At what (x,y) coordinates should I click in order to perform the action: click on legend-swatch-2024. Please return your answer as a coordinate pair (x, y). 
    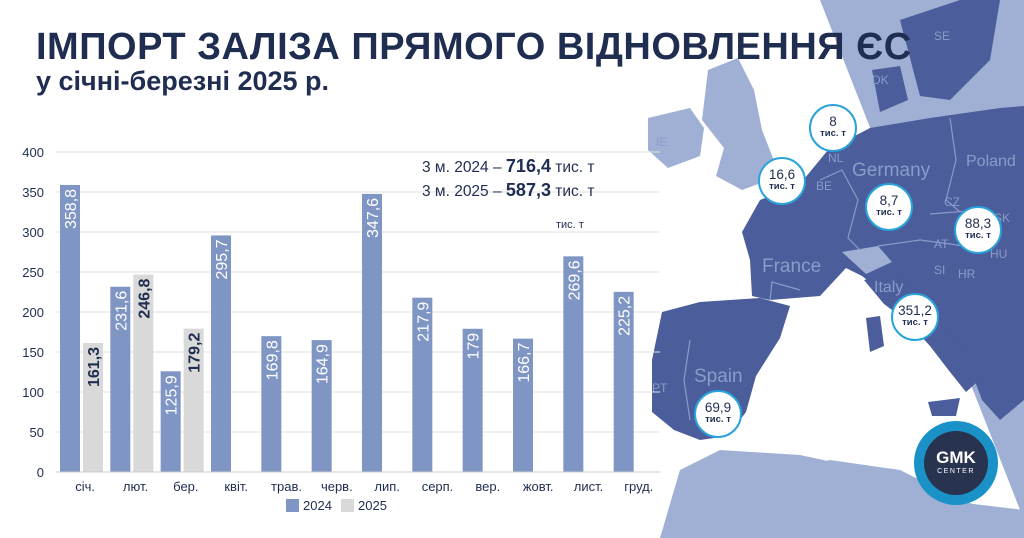
    Looking at the image, I should click on (292, 505).